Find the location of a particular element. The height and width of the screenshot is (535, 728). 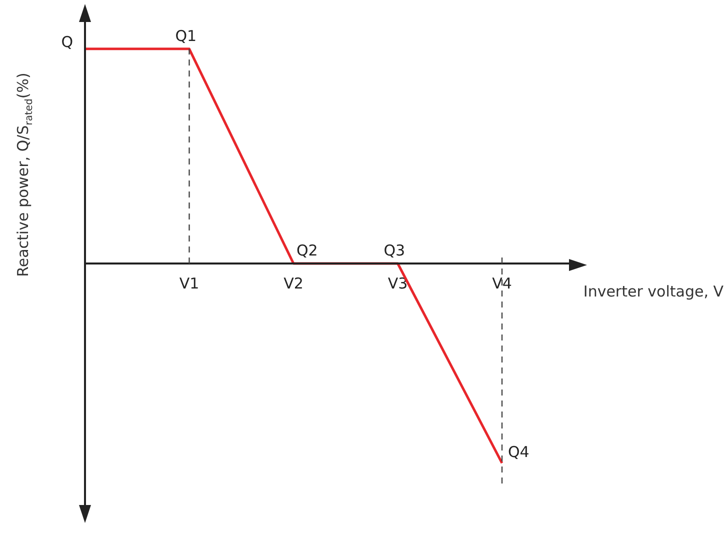

x-axis-title: Inverter voltage, V is located at coordinates (653, 291).